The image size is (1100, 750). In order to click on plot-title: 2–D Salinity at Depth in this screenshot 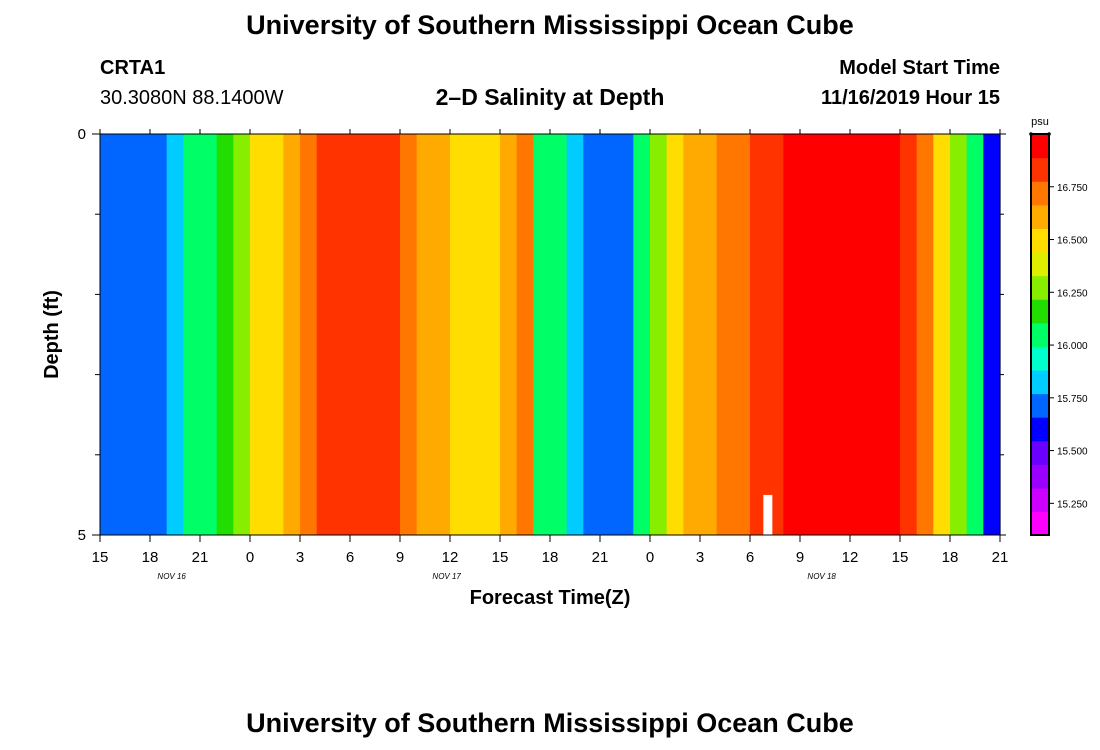, I will do `click(550, 97)`.